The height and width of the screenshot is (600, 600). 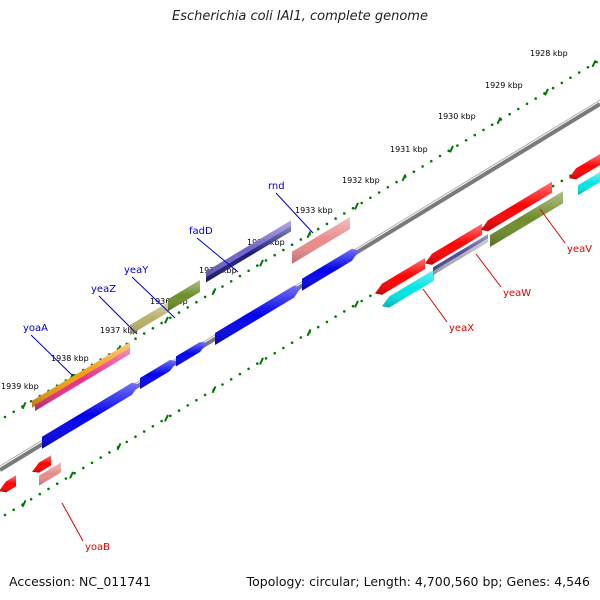 I want to click on kbp-tick-label: 1937 kbp, so click(x=119, y=330).